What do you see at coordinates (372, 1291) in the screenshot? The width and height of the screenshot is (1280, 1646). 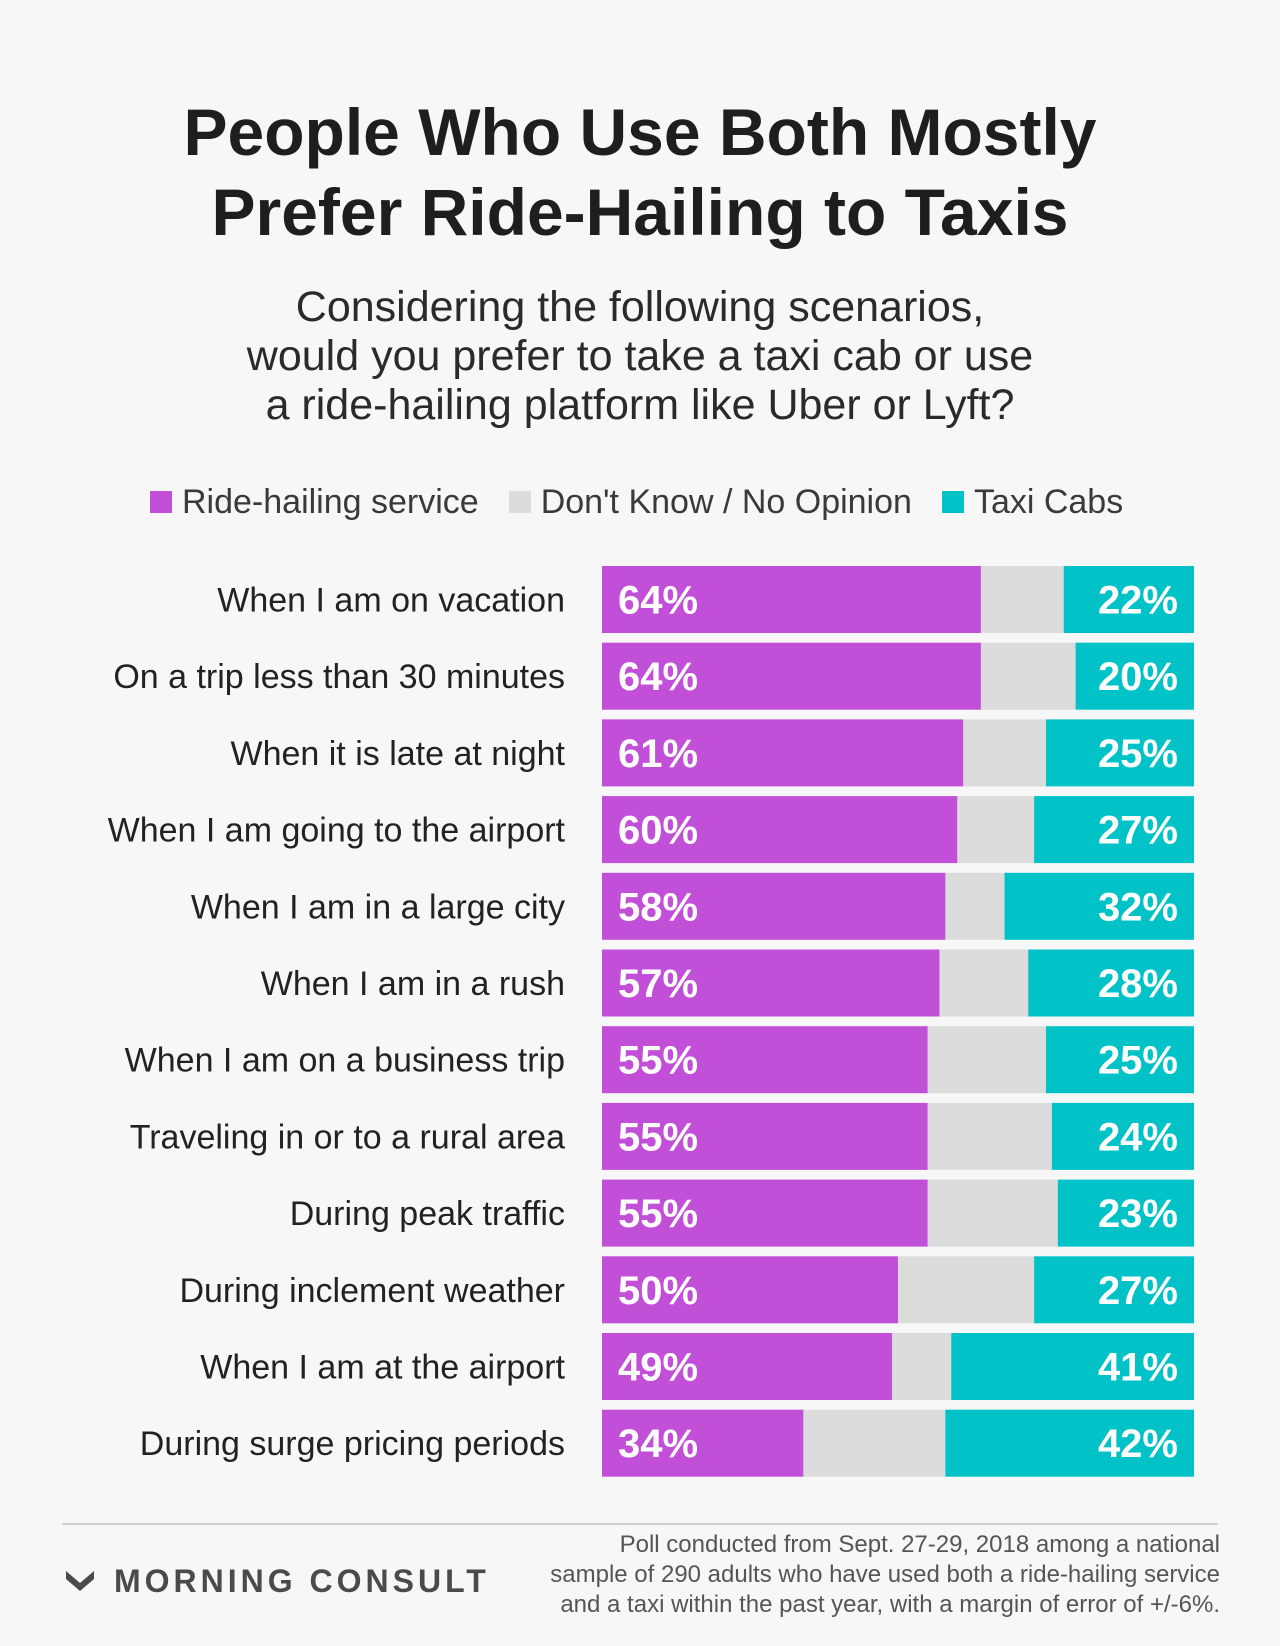 I see `category-label: During inclement weather` at bounding box center [372, 1291].